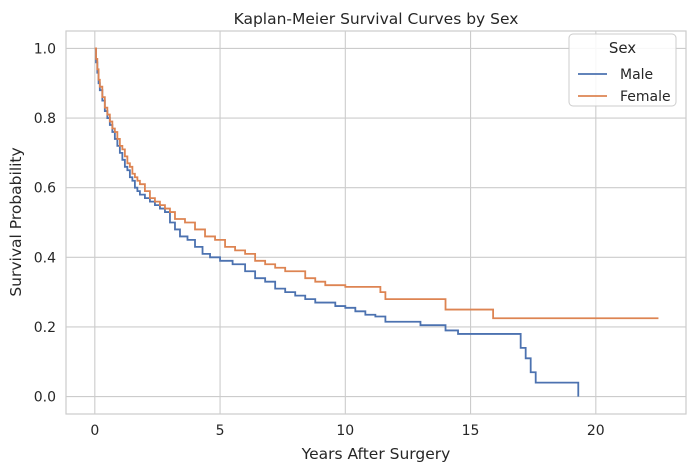 The width and height of the screenshot is (695, 473). Describe the element at coordinates (45, 189) in the screenshot. I see `y-tick-label: 0.6` at that location.